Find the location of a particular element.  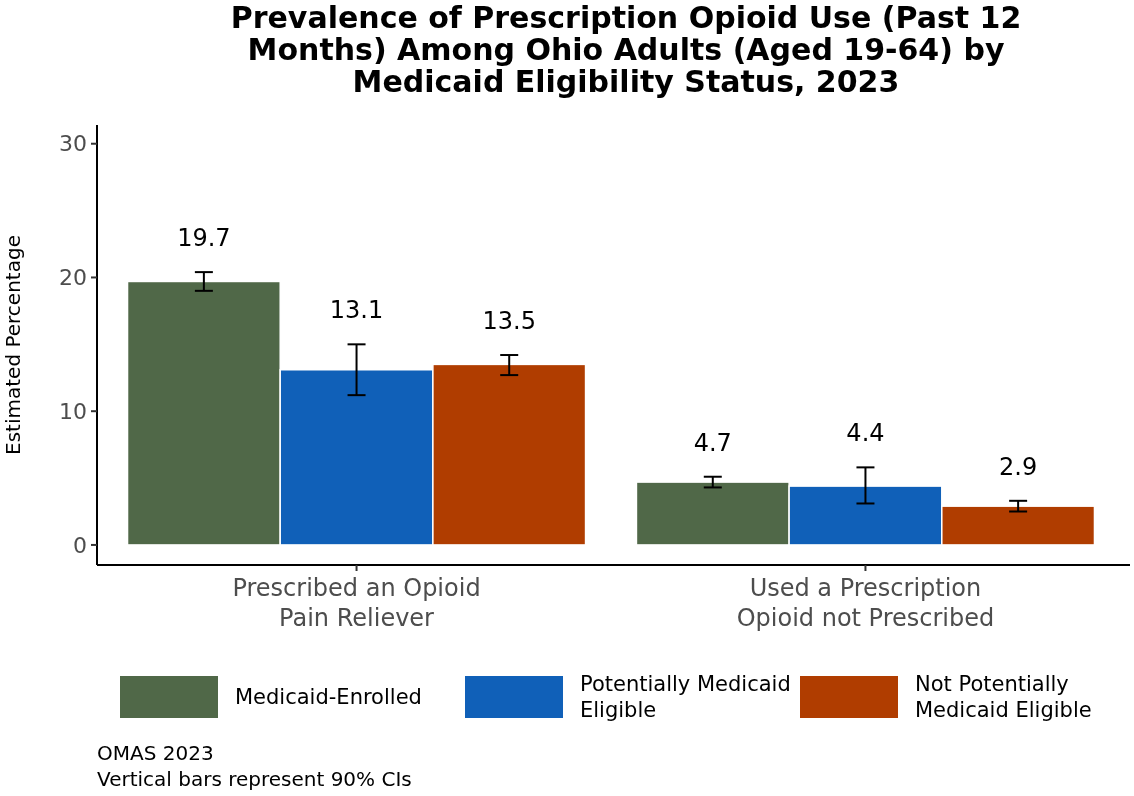

x-tick-label: Prescribed an Opioid Pain Reliever is located at coordinates (356, 603).